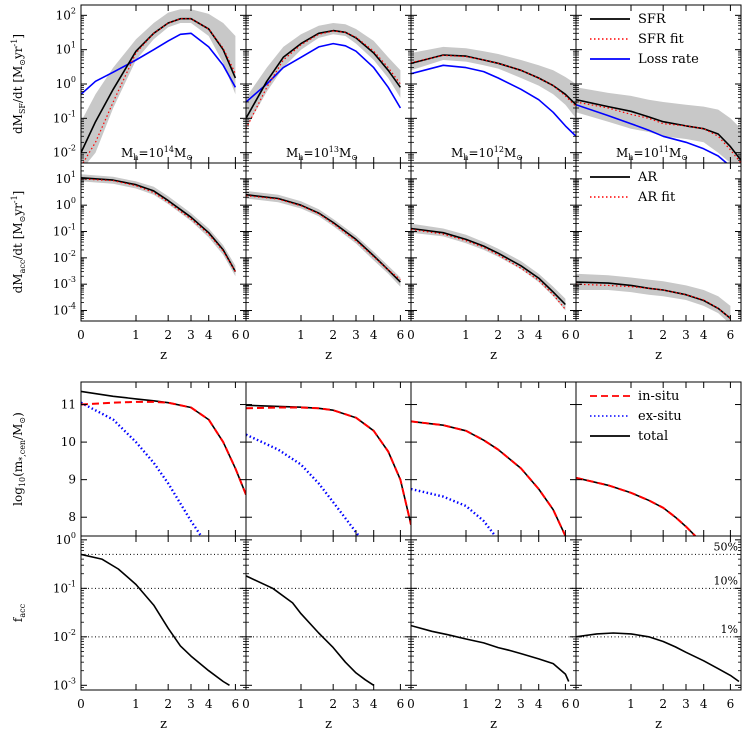 This screenshot has height=747, width=747. What do you see at coordinates (653, 436) in the screenshot?
I see `legend-label: total` at bounding box center [653, 436].